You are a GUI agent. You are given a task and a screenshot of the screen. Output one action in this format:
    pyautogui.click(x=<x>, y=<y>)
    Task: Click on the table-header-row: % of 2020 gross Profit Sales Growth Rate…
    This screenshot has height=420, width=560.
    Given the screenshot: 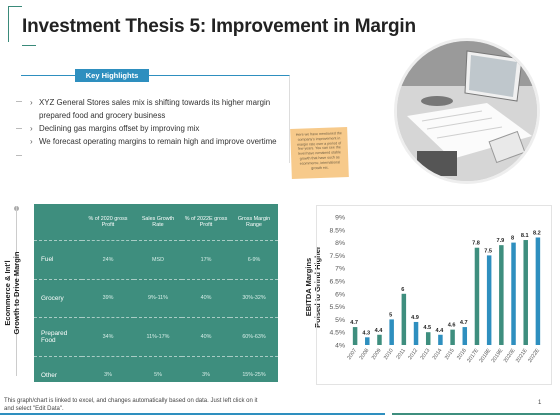 What is the action you would take?
    pyautogui.click(x=156, y=222)
    